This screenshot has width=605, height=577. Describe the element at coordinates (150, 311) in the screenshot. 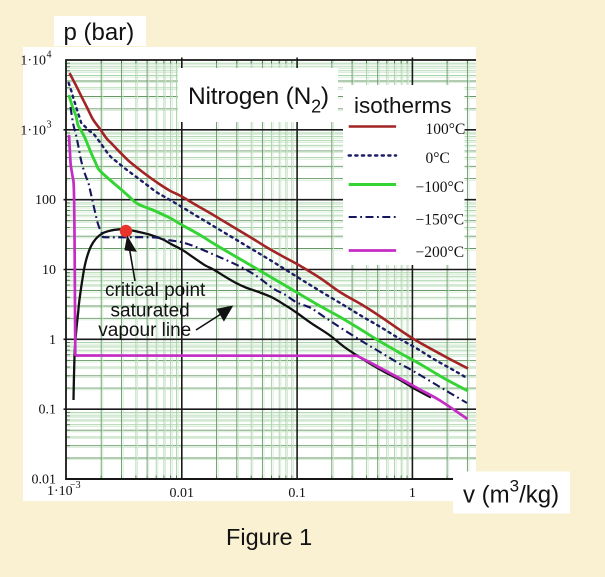

I see `svg-text: saturated` at that location.